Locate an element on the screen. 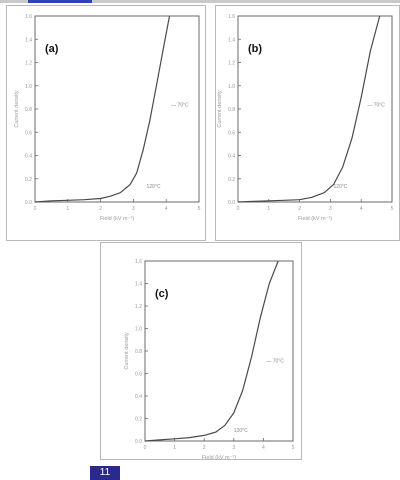 Image resolution: width=400 pixels, height=480 pixels. top-divider is located at coordinates (200, 1).